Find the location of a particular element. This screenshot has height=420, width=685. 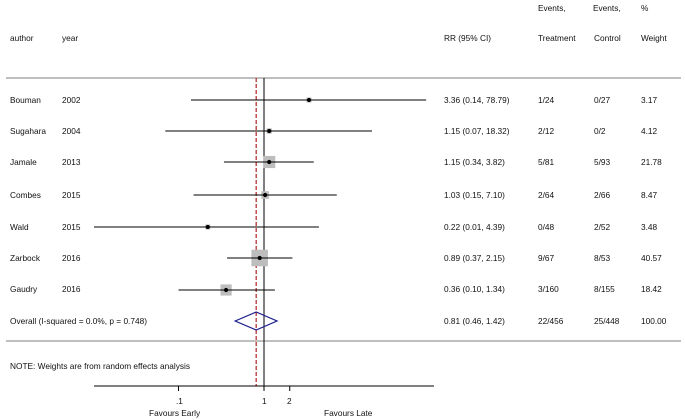

row-treatment: 5/81 is located at coordinates (546, 162).